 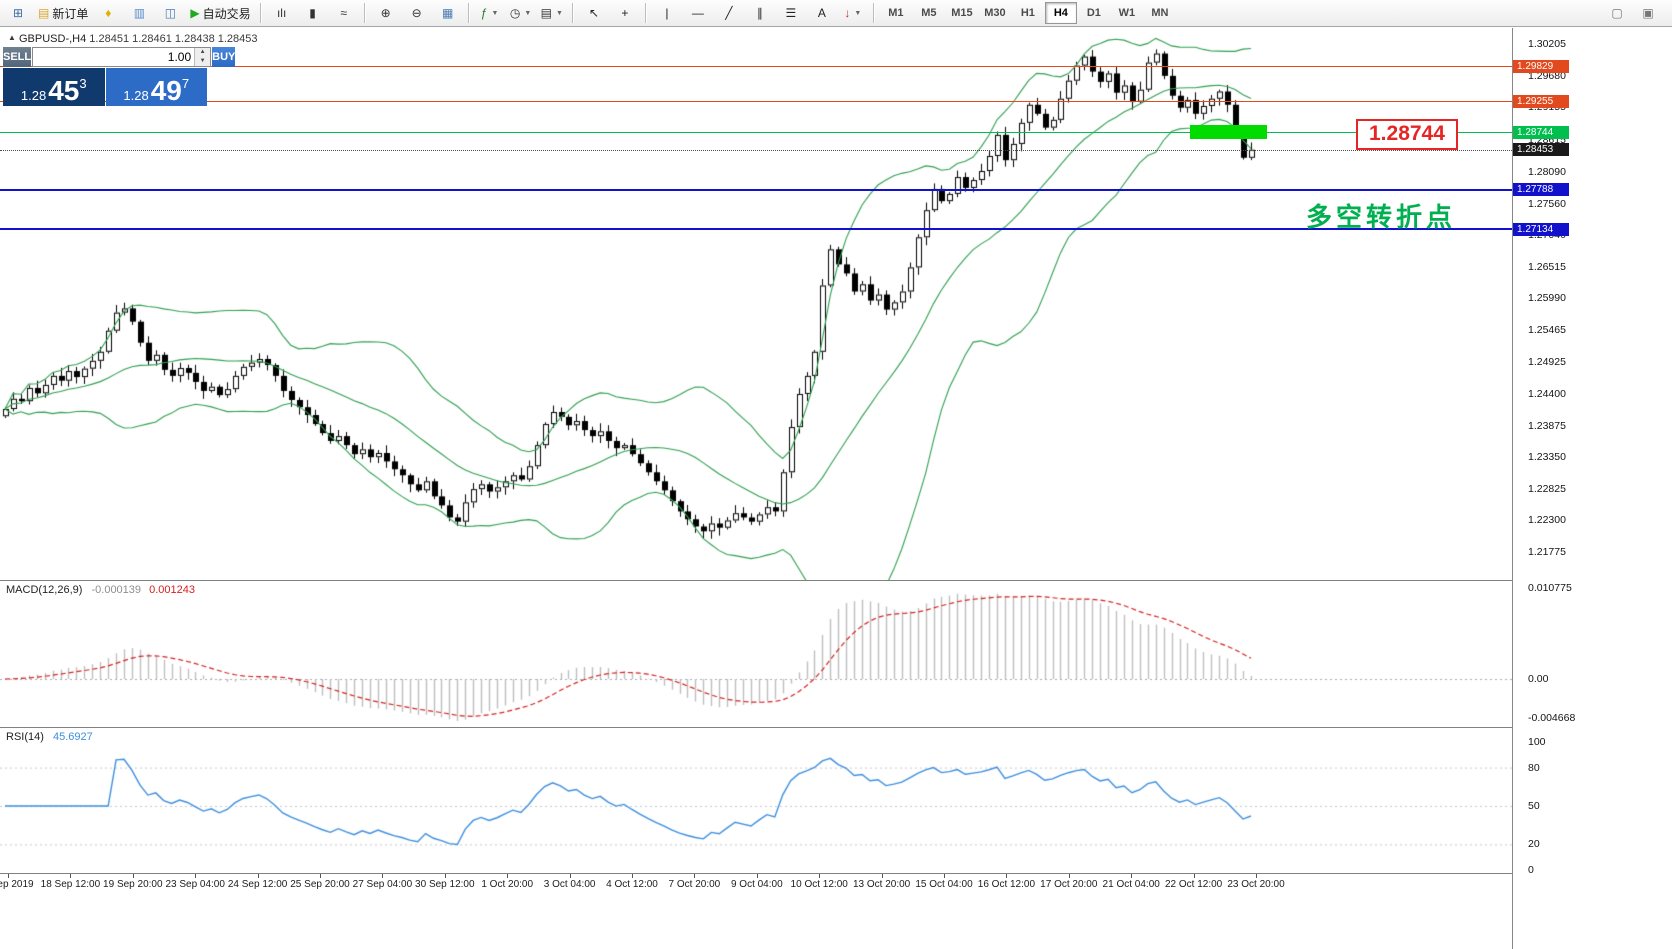 What do you see at coordinates (760, 13) in the screenshot?
I see `channel-button: ∥` at bounding box center [760, 13].